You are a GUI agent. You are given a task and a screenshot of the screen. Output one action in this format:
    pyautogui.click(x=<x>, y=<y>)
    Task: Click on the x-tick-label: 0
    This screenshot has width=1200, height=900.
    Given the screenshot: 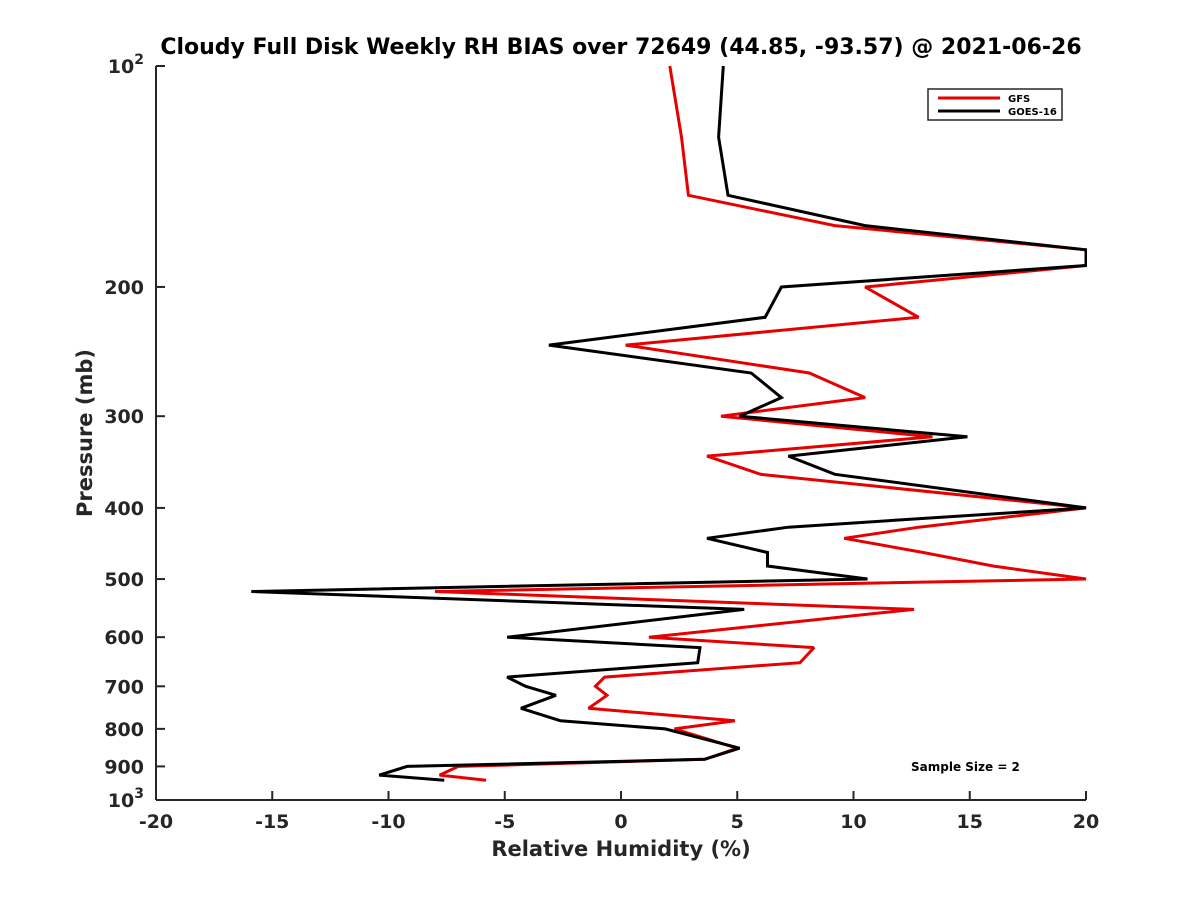 What is the action you would take?
    pyautogui.click(x=620, y=822)
    